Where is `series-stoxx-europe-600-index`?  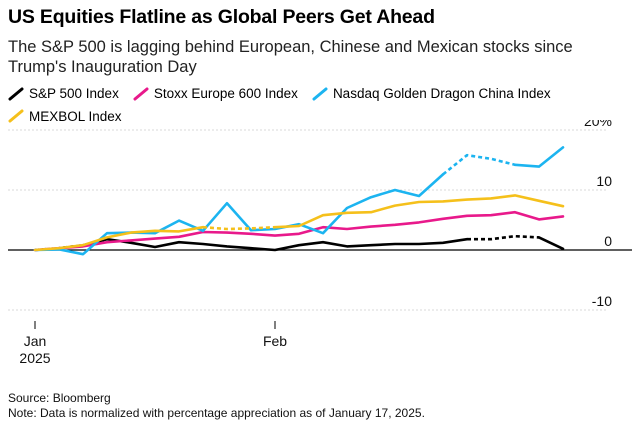 series-stoxx-europe-600-index is located at coordinates (299, 231).